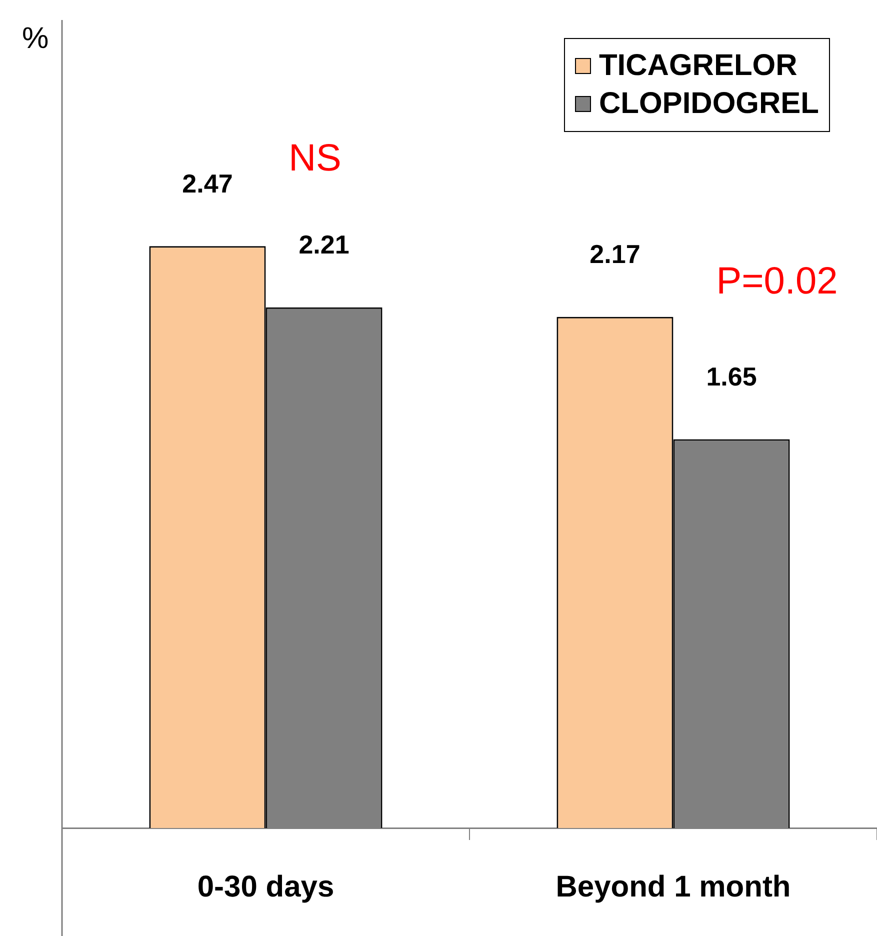  I want to click on y-axis-title: %, so click(35, 39).